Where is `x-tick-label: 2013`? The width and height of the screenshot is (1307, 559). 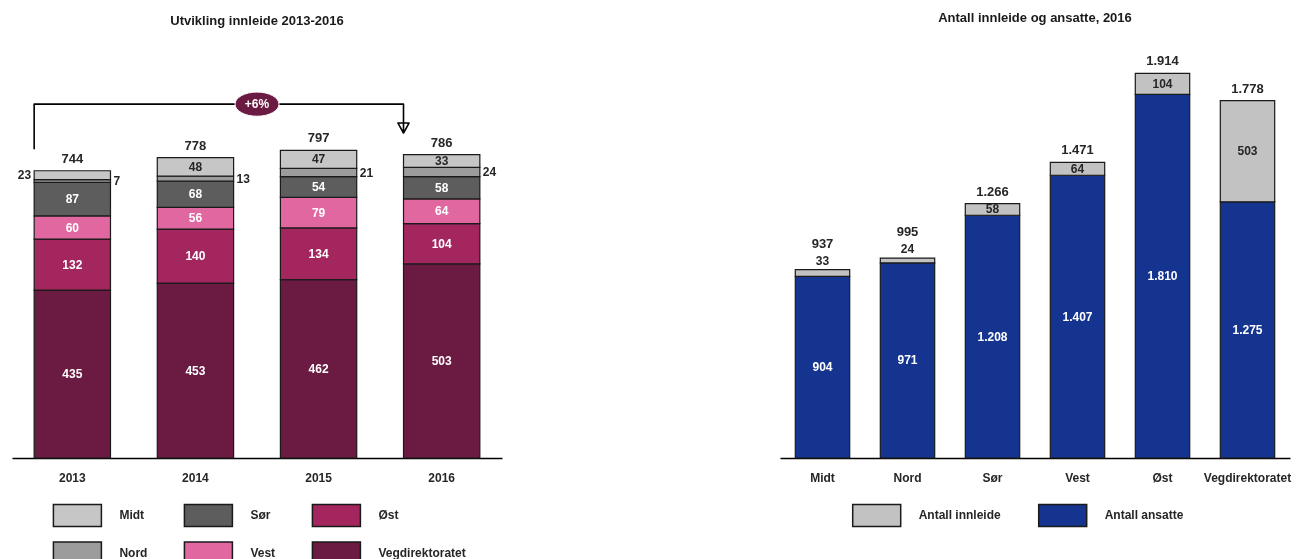 x-tick-label: 2013 is located at coordinates (72, 477).